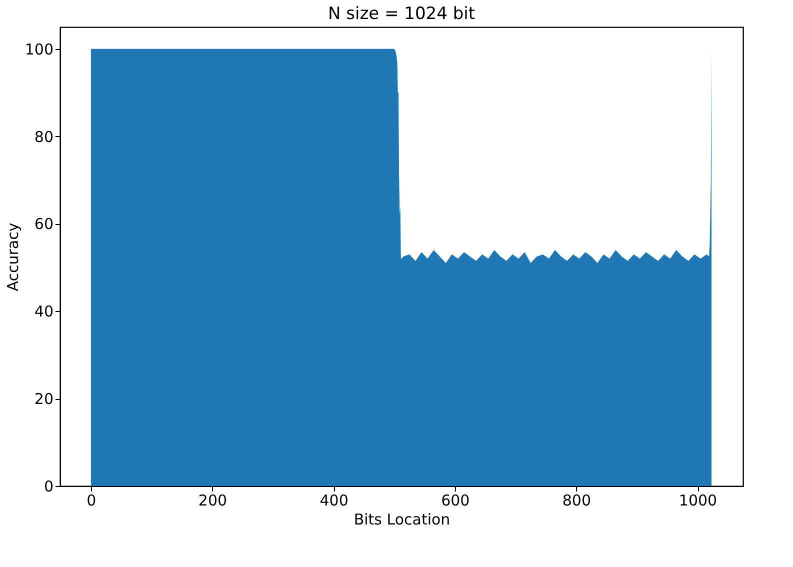 Image resolution: width=793 pixels, height=567 pixels. I want to click on y-tick-label: 60, so click(44, 224).